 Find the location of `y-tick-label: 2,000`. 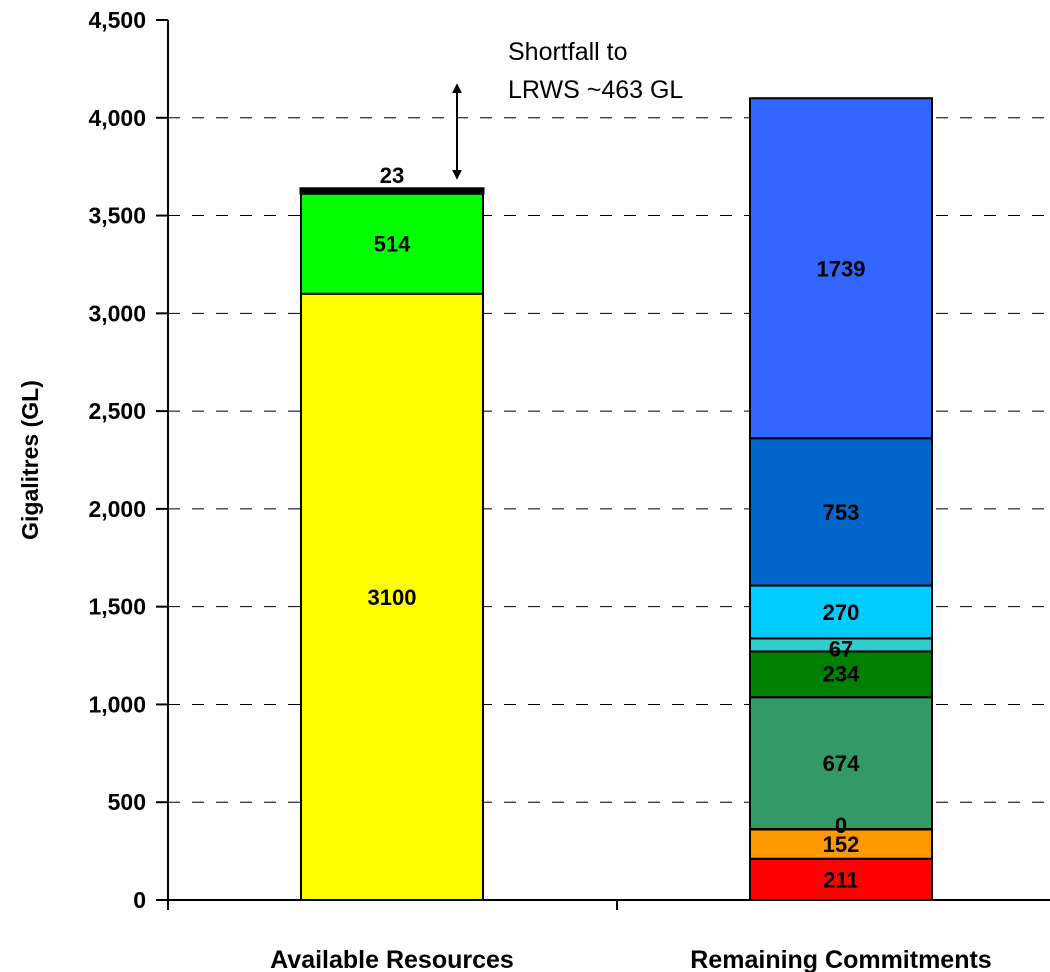

y-tick-label: 2,000 is located at coordinates (117, 509).